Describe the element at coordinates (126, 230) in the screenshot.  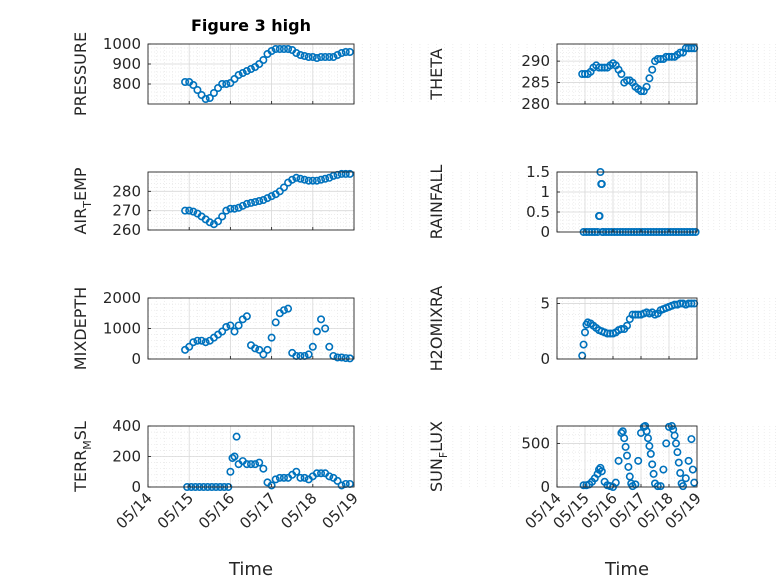
I see `y-tick-label: 260` at that location.